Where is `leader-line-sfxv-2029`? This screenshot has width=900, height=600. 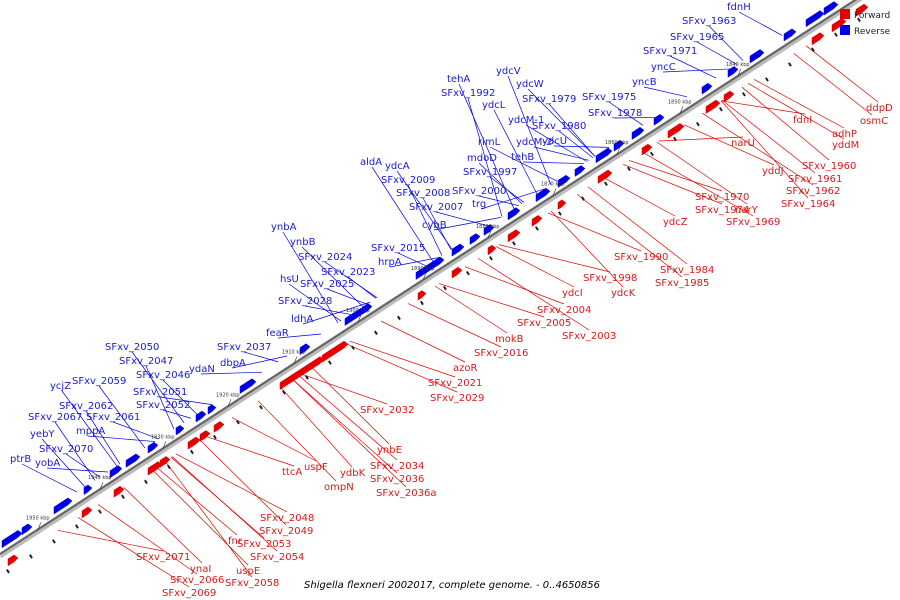
leader-line-sfxv-2029 is located at coordinates (401, 368).